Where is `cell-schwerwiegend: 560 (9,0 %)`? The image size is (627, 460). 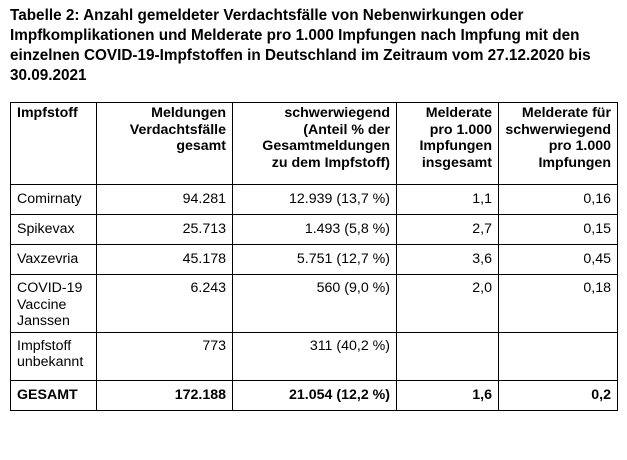 cell-schwerwiegend: 560 (9,0 %) is located at coordinates (314, 303).